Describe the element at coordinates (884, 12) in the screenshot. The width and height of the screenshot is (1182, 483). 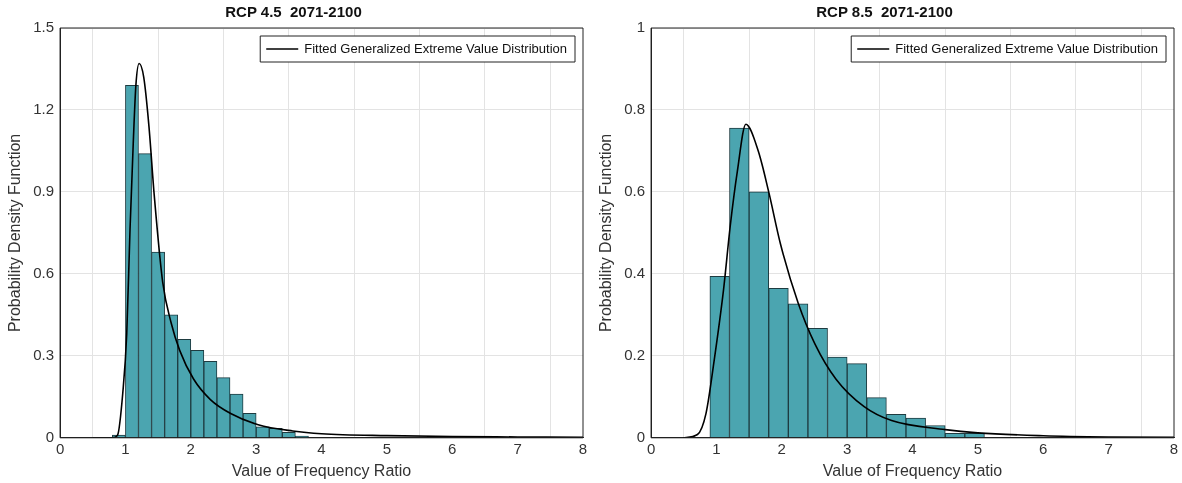
I see `chart-title: RCP 8.5 2071-2100` at that location.